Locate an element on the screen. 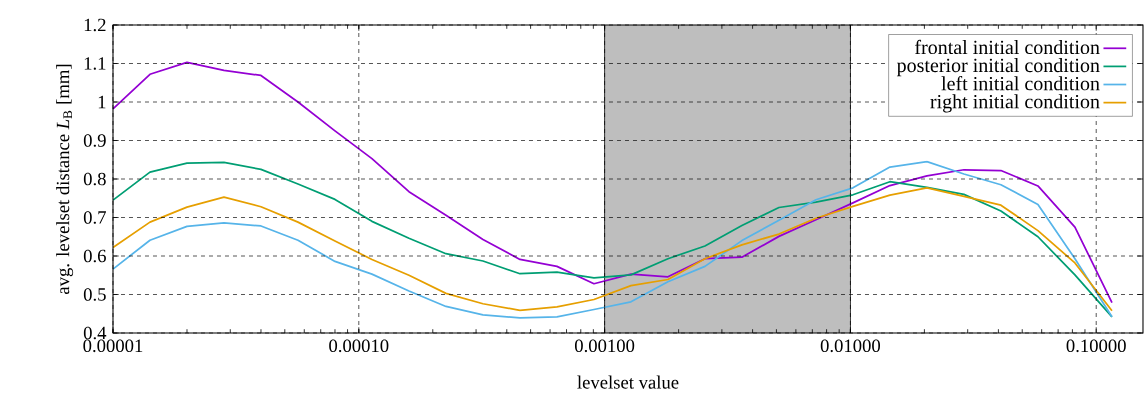 The height and width of the screenshot is (419, 1145). y-tick-label: 1.1 is located at coordinates (95, 63).